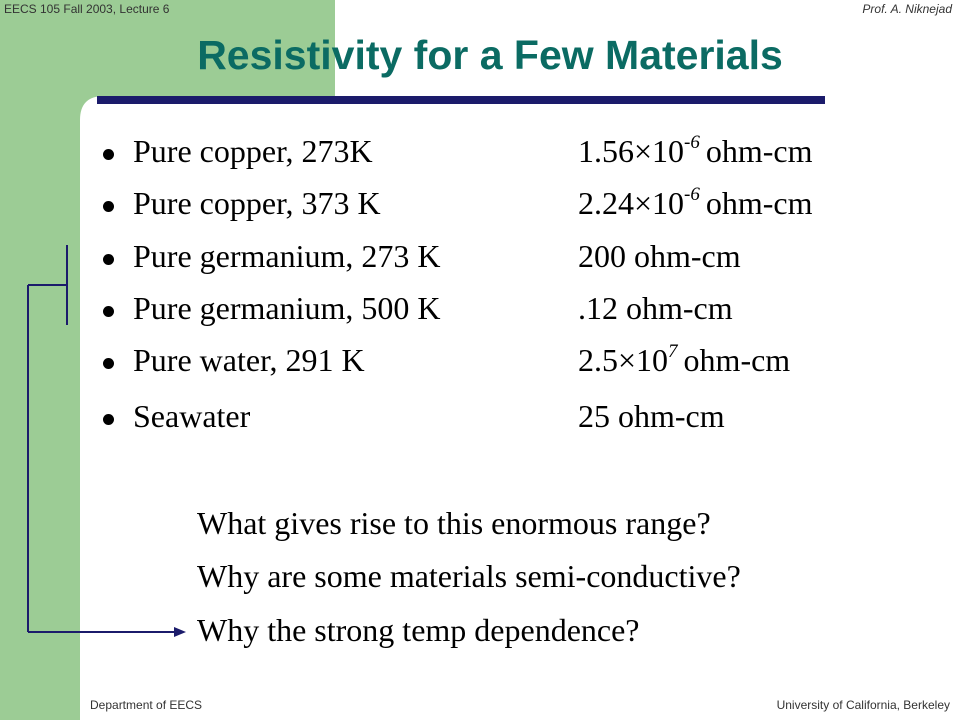  I want to click on value-text: .12 ohm-cm, so click(655, 308).